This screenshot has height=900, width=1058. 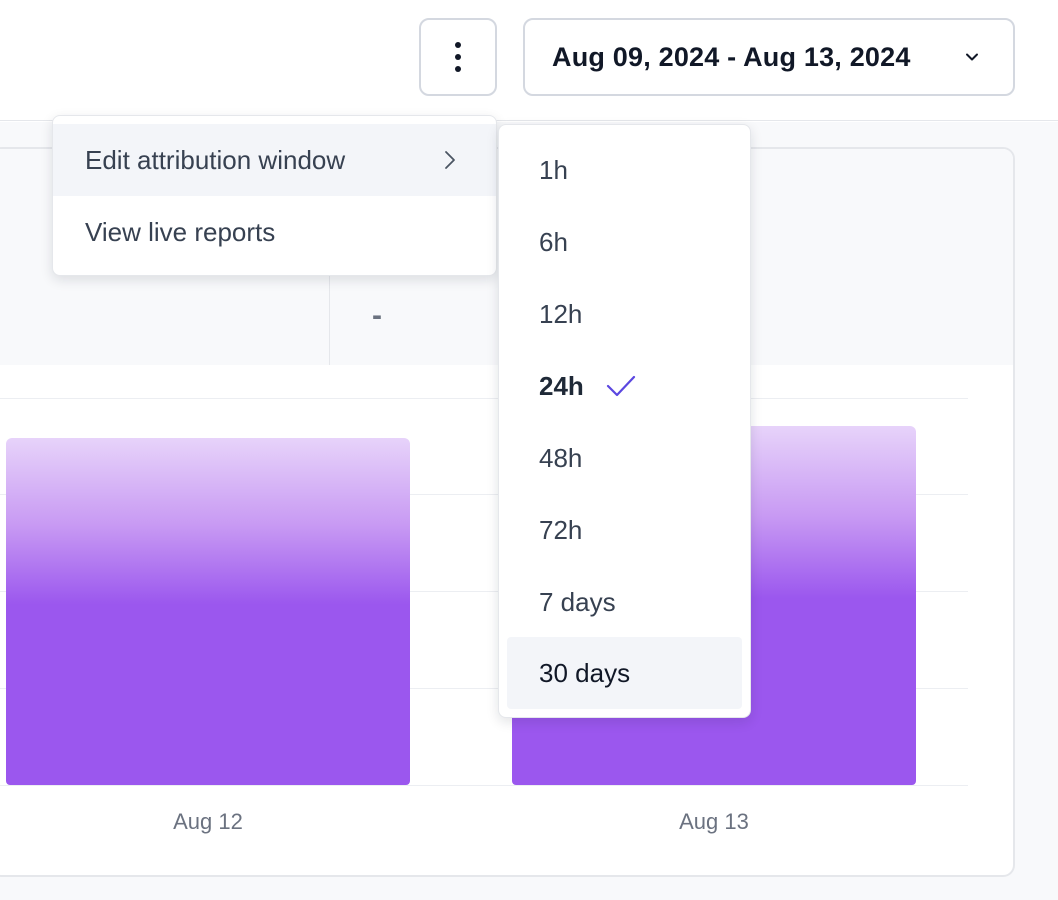 I want to click on menu-item-label: View live reports, so click(x=180, y=231).